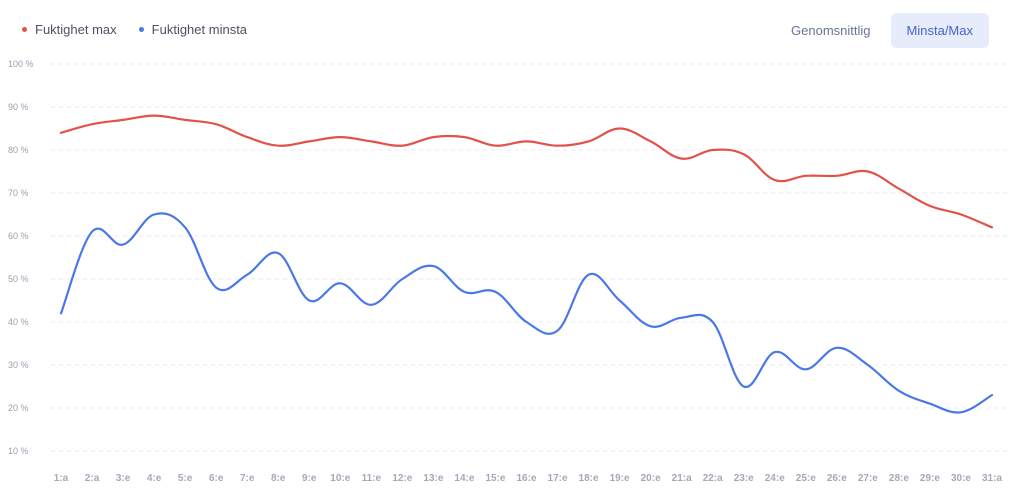  What do you see at coordinates (340, 478) in the screenshot?
I see `x-tick-label: 10:e` at bounding box center [340, 478].